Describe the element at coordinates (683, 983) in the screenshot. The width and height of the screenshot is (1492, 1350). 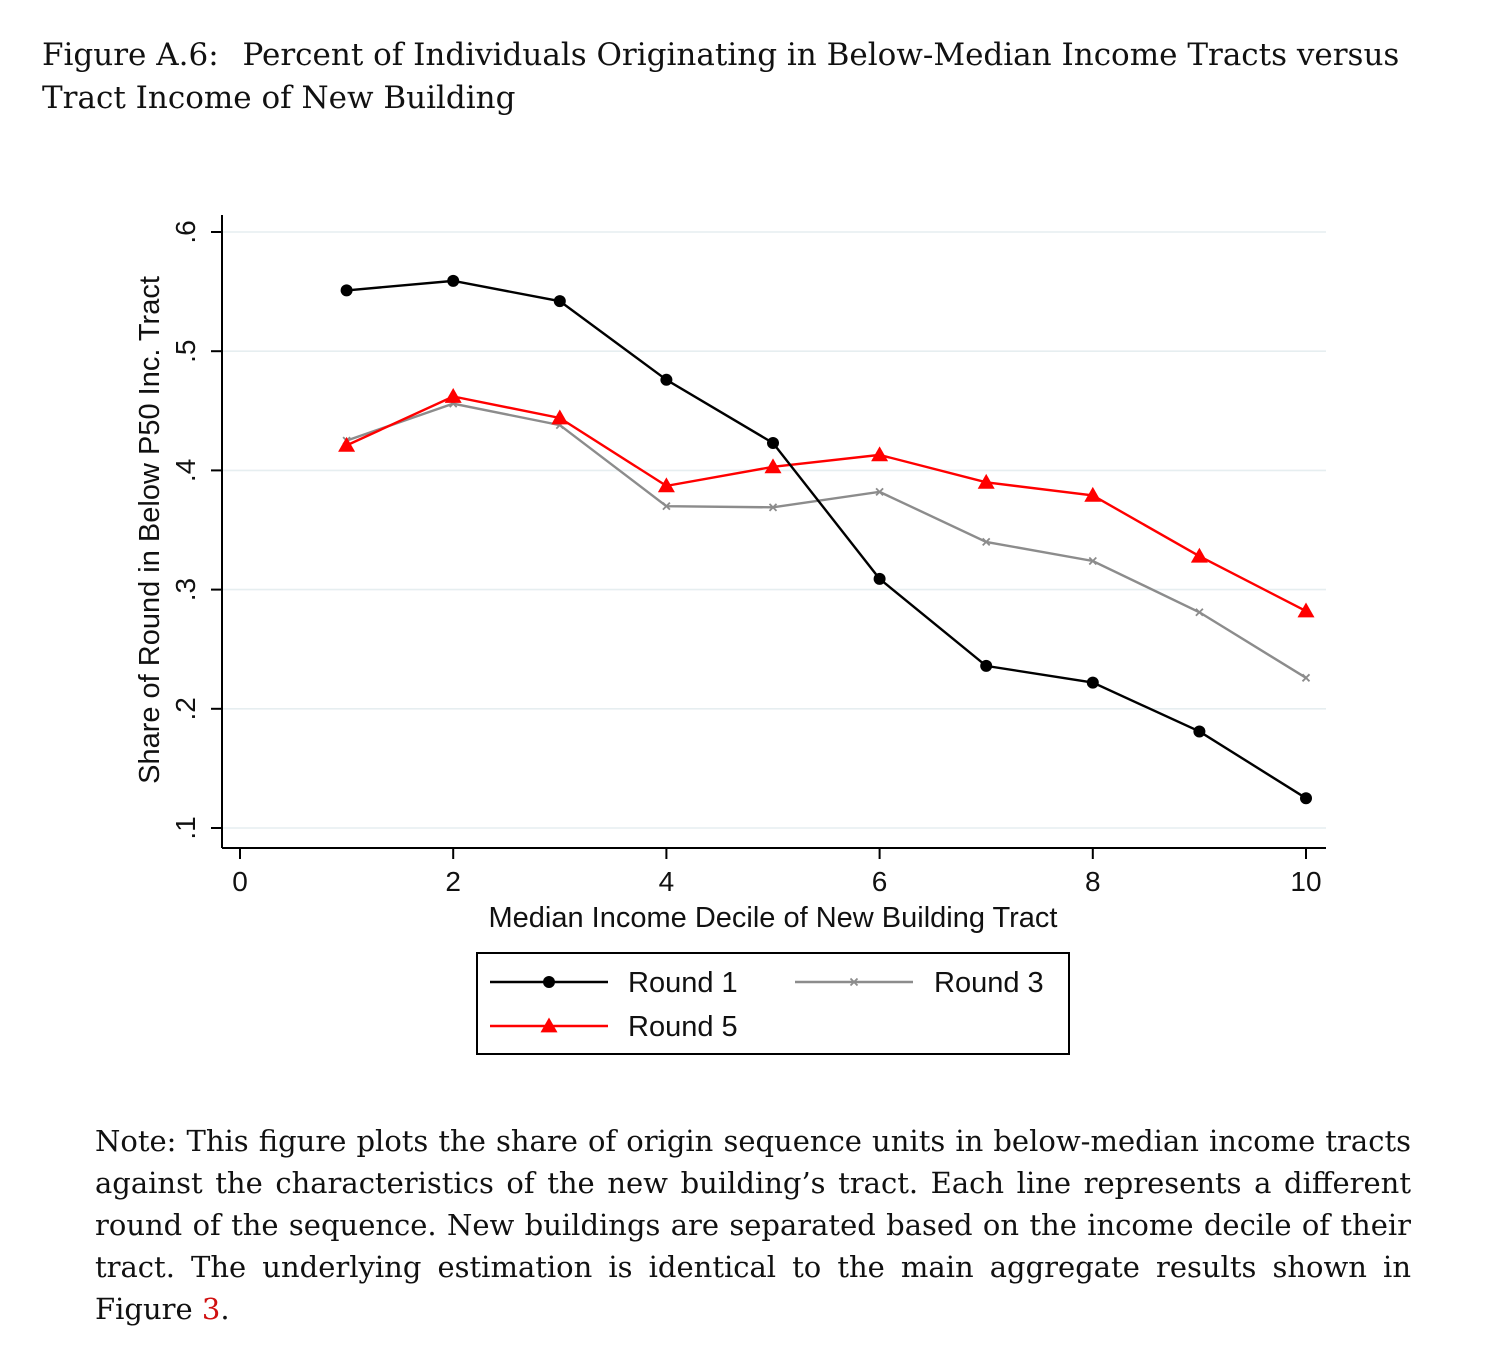
I see `legend-label-round-1: Round 1` at that location.